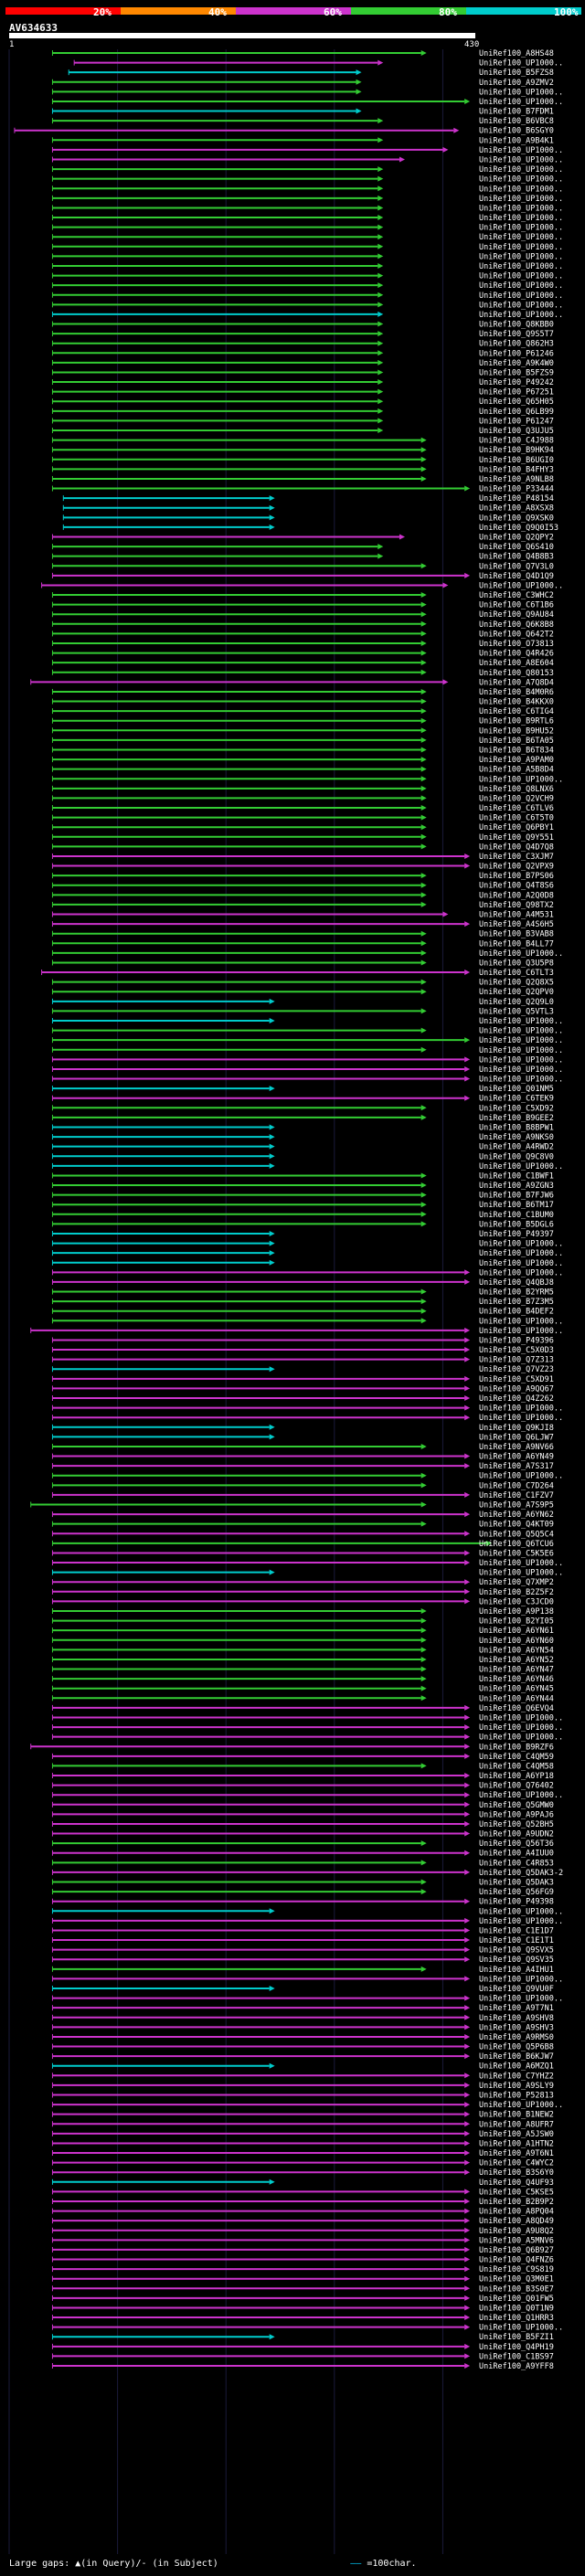 The height and width of the screenshot is (2576, 585). Describe the element at coordinates (516, 441) in the screenshot. I see `hit-label: UniRef100_C4J988` at that location.